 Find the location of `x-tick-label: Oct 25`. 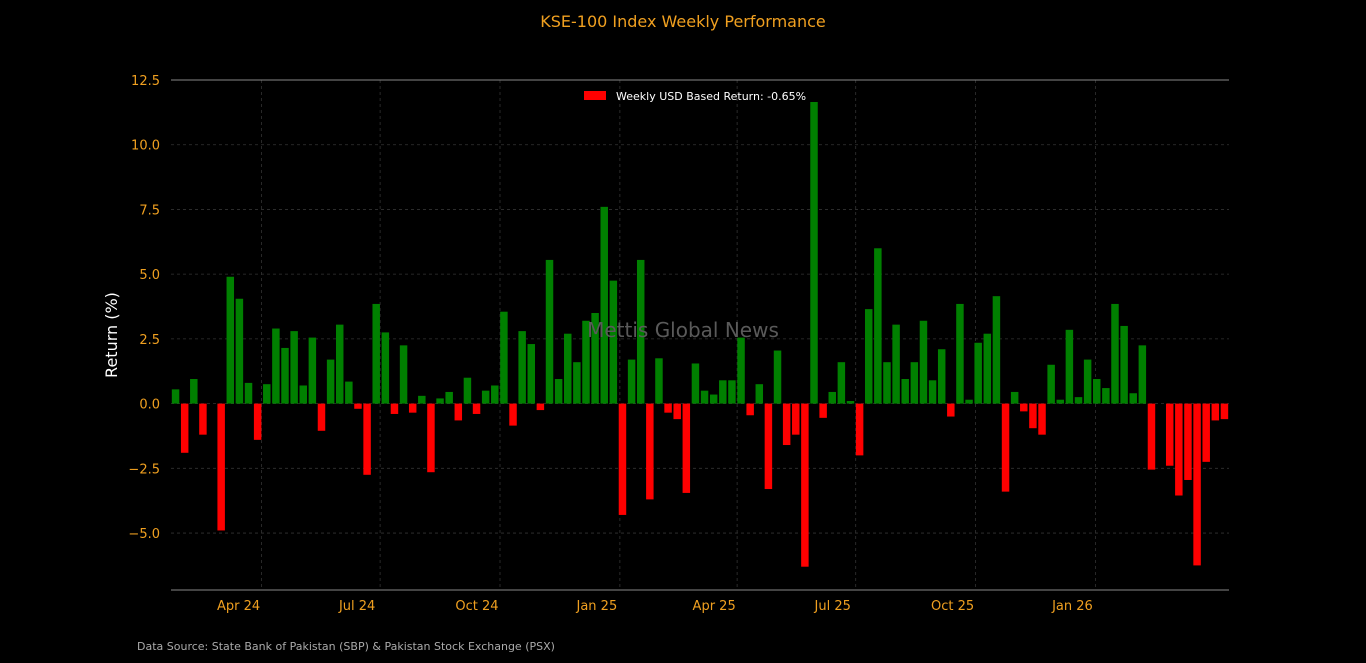

x-tick-label: Oct 25 is located at coordinates (952, 606).